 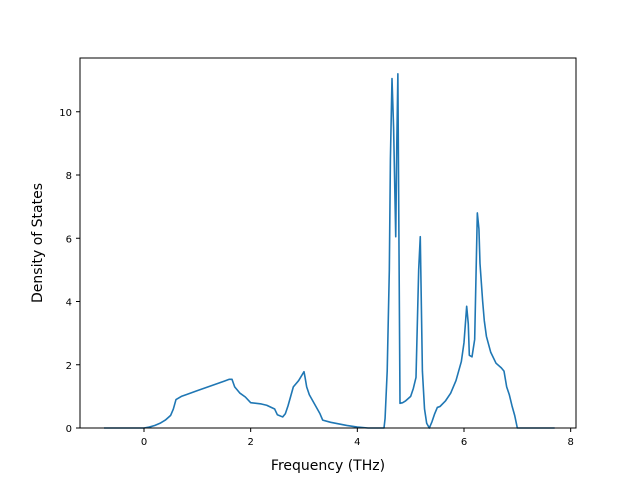 What do you see at coordinates (69, 303) in the screenshot?
I see `y-tick-label: 4` at bounding box center [69, 303].